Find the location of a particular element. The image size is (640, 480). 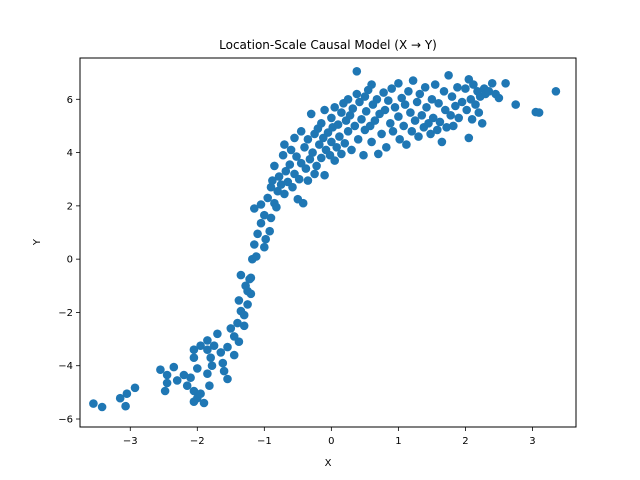

x-tick-label: −2 is located at coordinates (197, 441).